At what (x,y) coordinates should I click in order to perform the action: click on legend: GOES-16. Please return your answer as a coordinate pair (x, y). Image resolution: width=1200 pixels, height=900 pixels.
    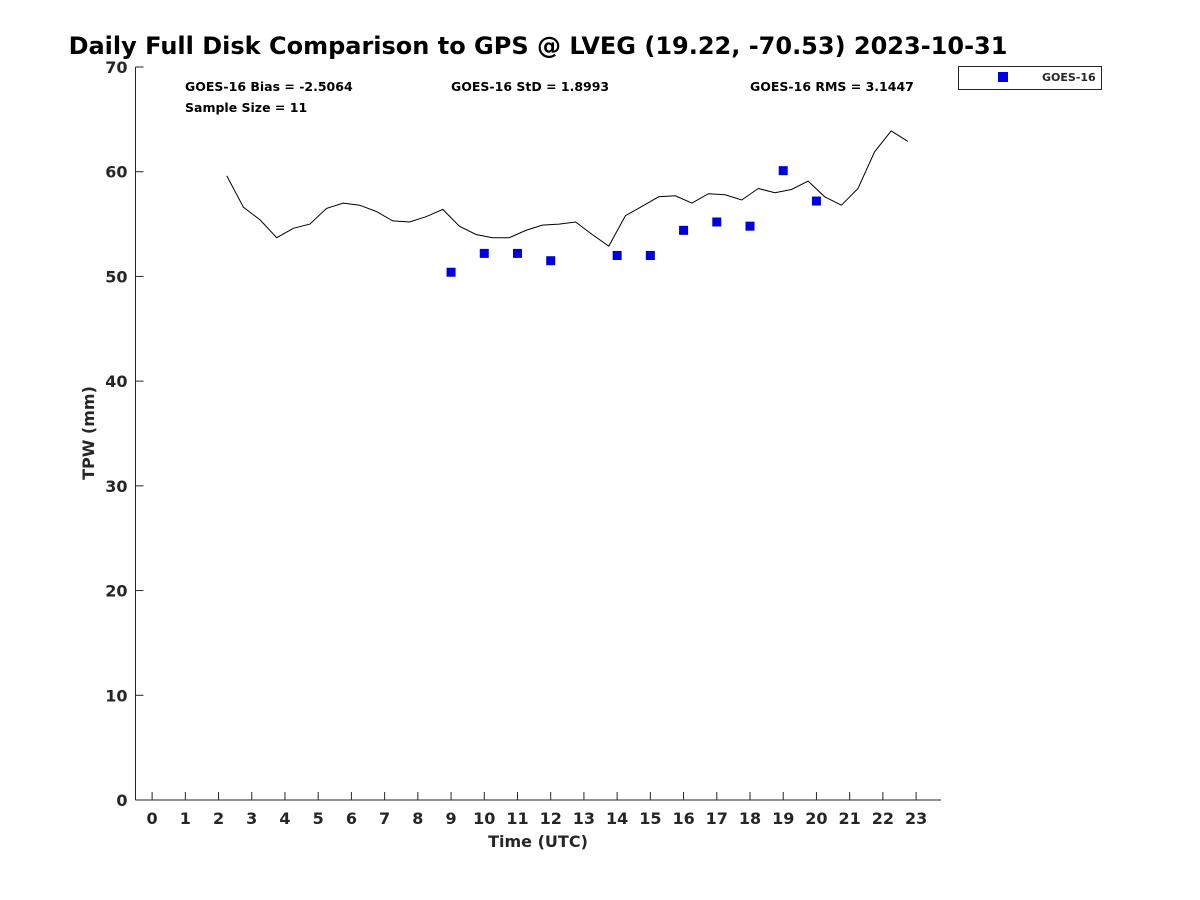
    Looking at the image, I should click on (1030, 78).